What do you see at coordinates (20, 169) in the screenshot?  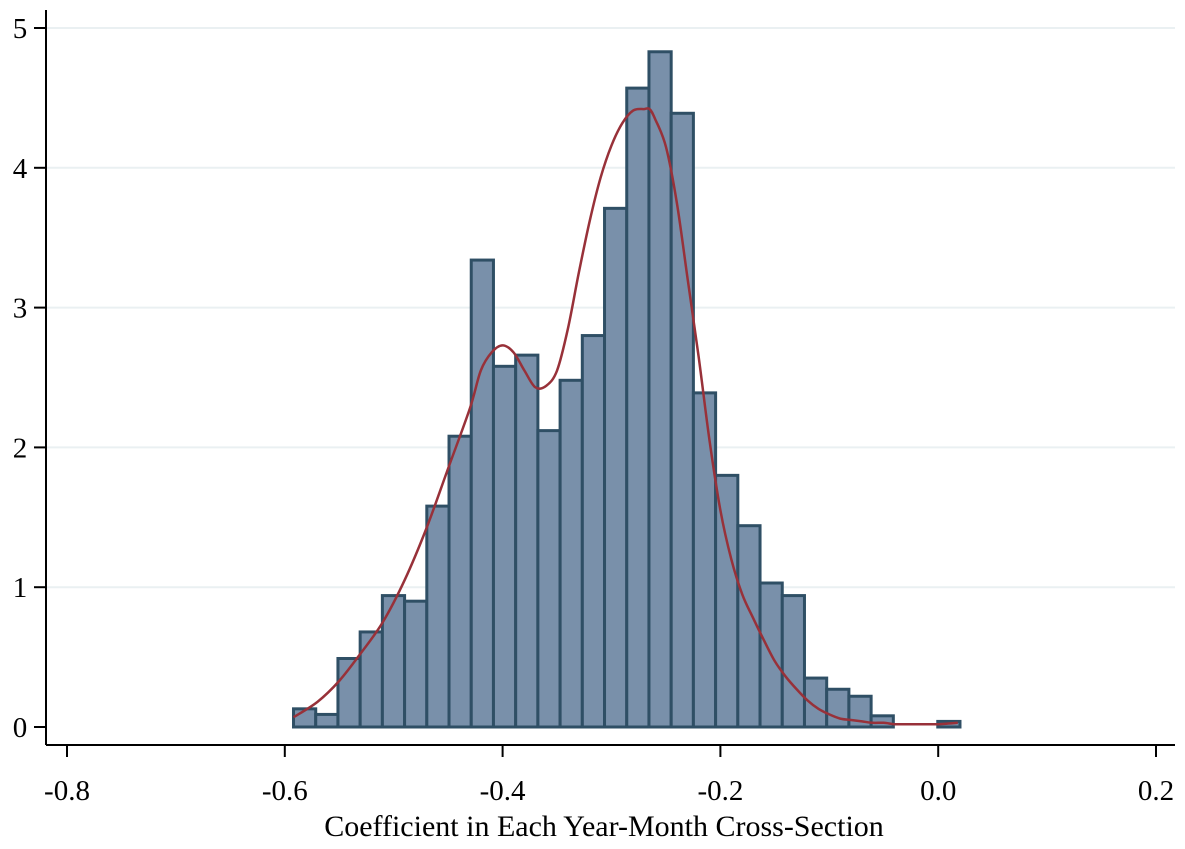 I see `y-tick-label: 4` at bounding box center [20, 169].